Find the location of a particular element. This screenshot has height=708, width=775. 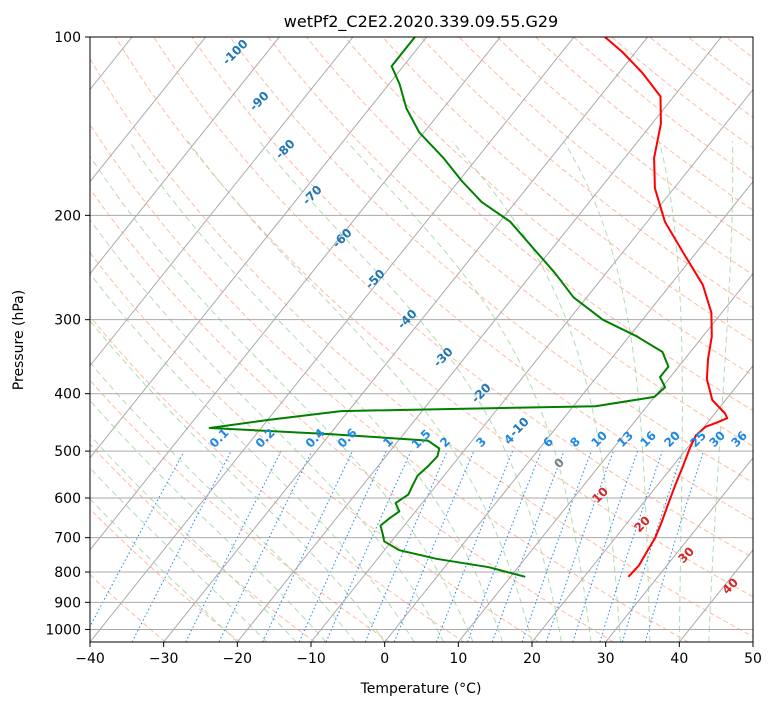

x-tick-label: 50 is located at coordinates (753, 659).